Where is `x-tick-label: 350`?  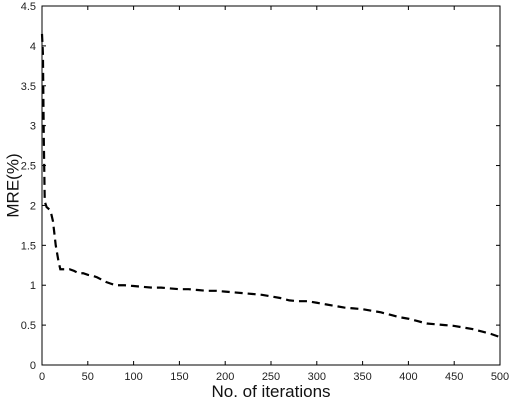 x-tick-label: 350 is located at coordinates (362, 377).